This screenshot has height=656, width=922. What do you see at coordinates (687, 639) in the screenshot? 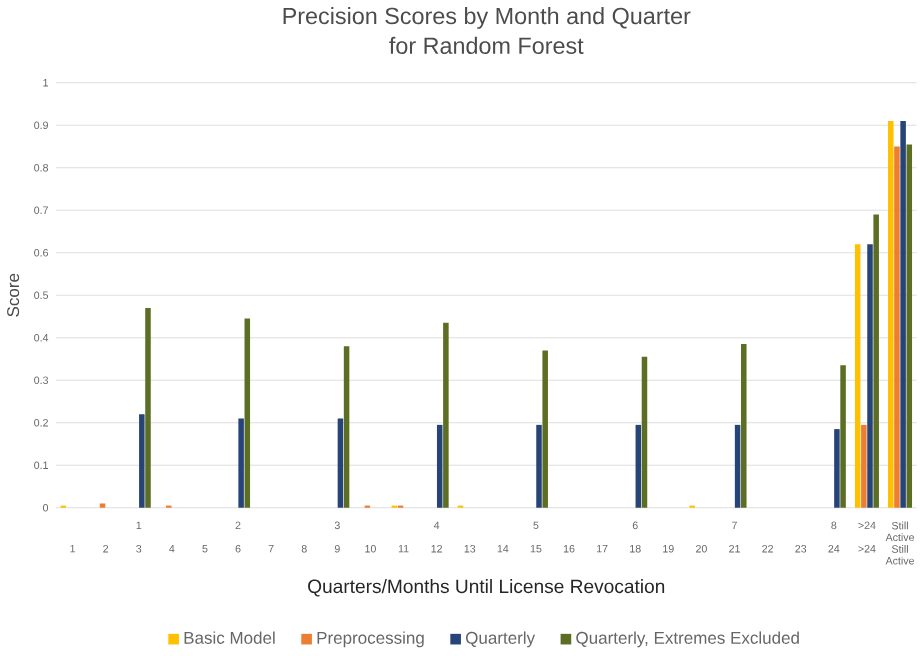
I see `legend-label: Quarterly, Extremes Excluded` at bounding box center [687, 639].